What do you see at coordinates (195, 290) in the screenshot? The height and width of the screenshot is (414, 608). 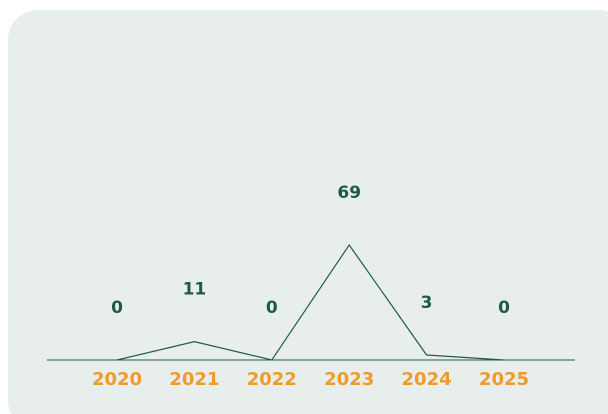 I see `data-label: 11` at bounding box center [195, 290].